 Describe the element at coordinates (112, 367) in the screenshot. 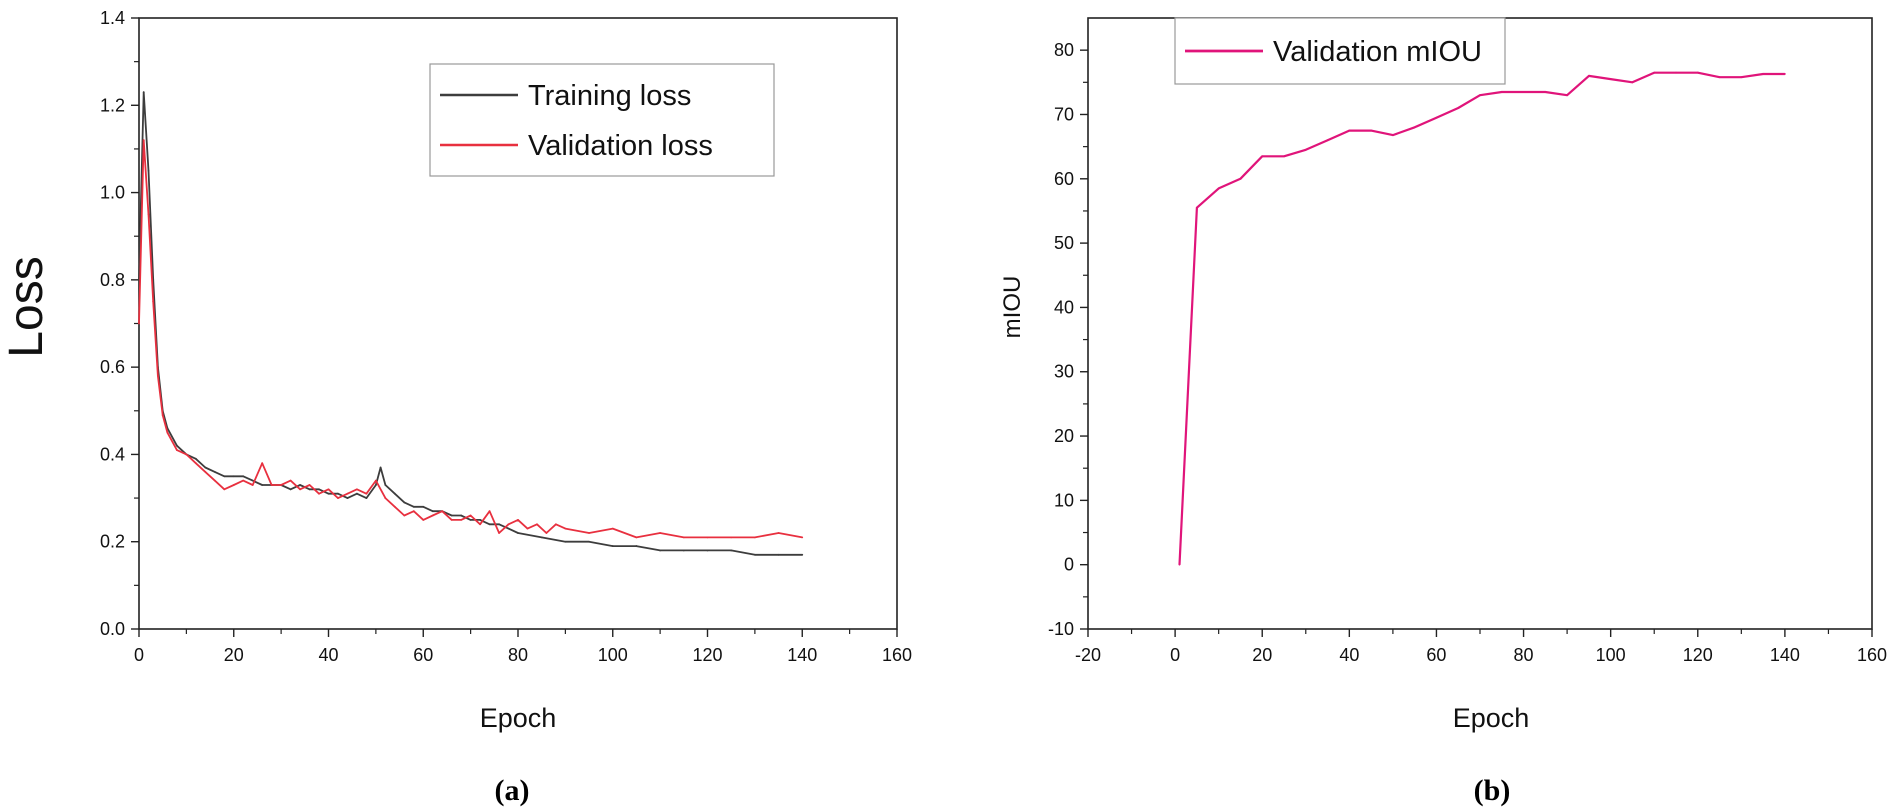

I see `y-tick-label: 0.6` at that location.